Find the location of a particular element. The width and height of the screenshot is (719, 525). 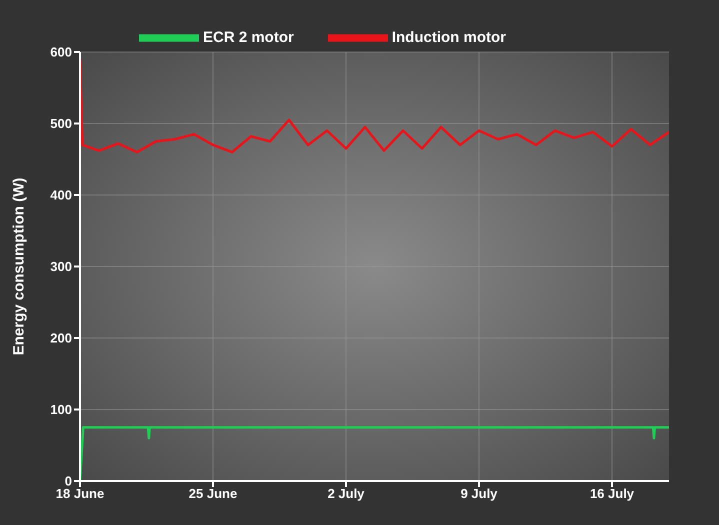

x-tick-label: 25 June is located at coordinates (213, 494).